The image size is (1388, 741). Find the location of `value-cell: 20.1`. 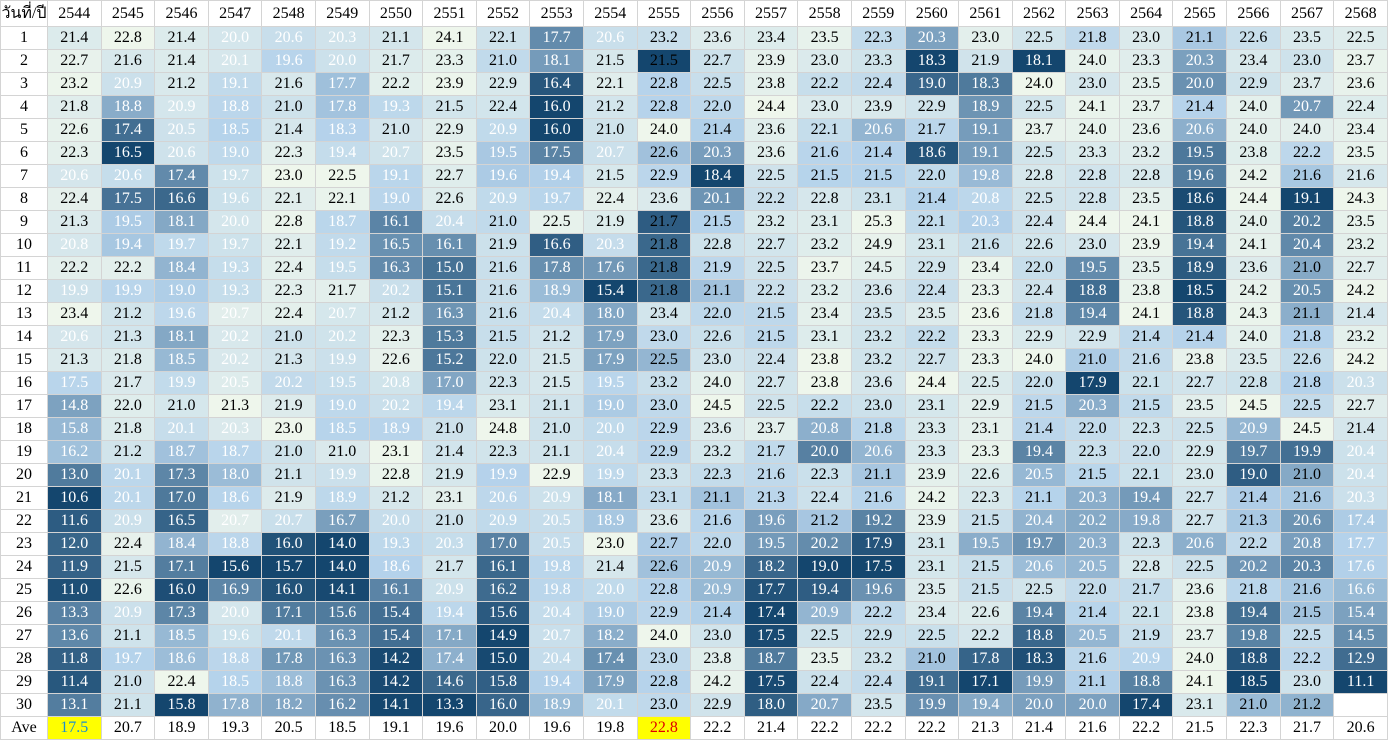

value-cell: 20.1 is located at coordinates (128, 475).